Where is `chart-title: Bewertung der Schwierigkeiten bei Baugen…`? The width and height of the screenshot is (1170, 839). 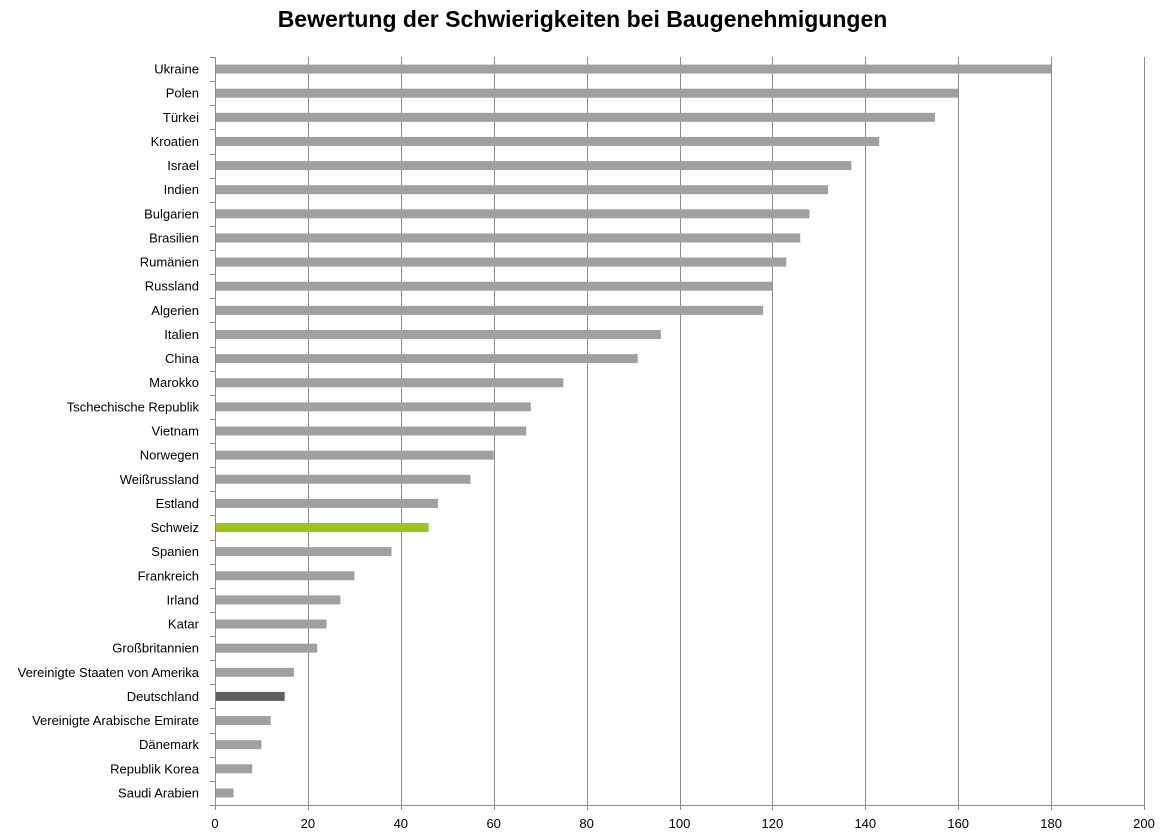
chart-title: Bewertung der Schwierigkeiten bei Baugen… is located at coordinates (582, 19).